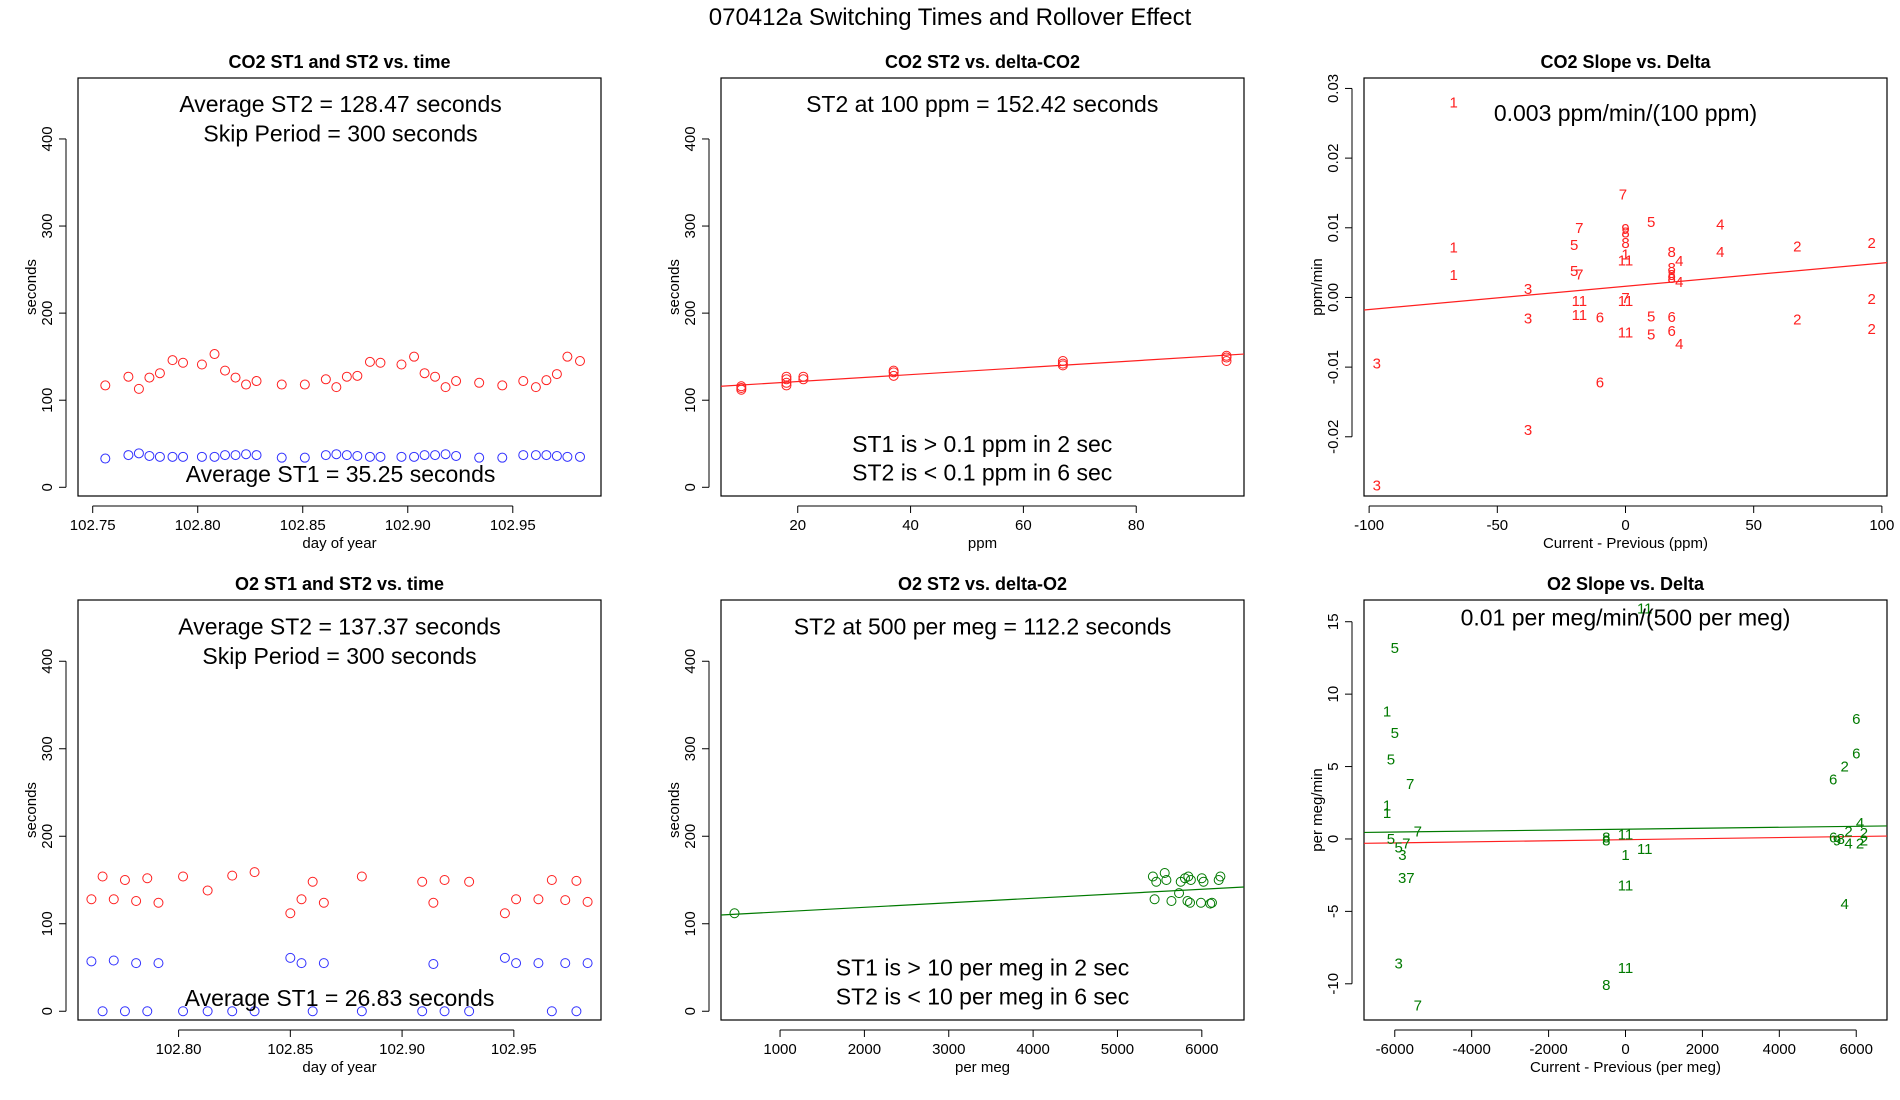  What do you see at coordinates (982, 543) in the screenshot?
I see `x-axis-label: ppm` at bounding box center [982, 543].